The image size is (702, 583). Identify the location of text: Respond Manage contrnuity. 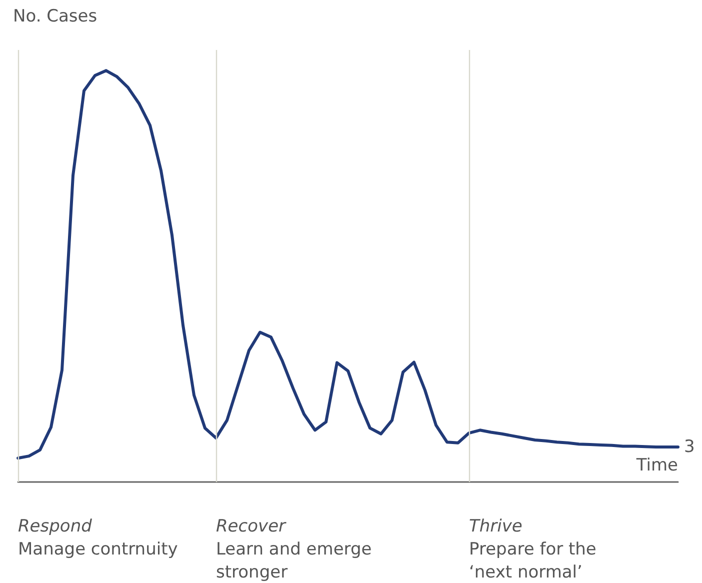
(98, 538).